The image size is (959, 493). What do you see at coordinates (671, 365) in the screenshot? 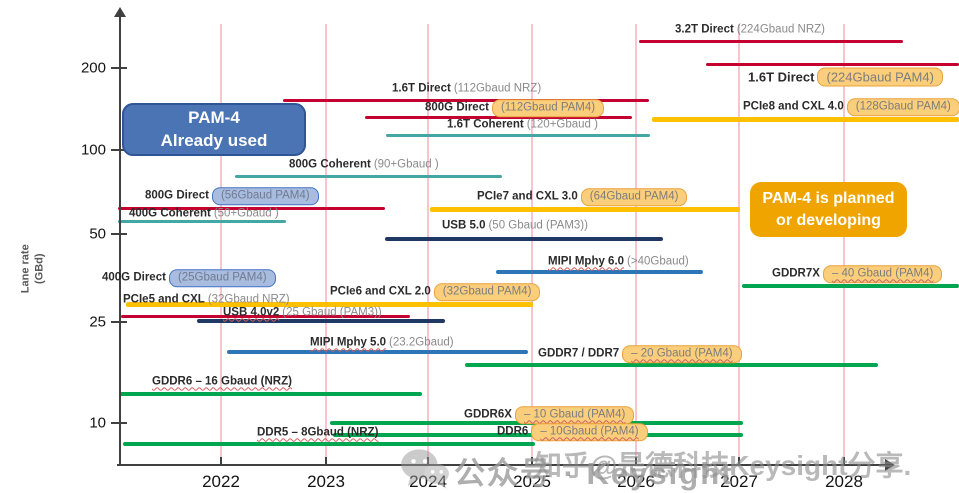
I see `timeline-gddr7-ddr7` at bounding box center [671, 365].